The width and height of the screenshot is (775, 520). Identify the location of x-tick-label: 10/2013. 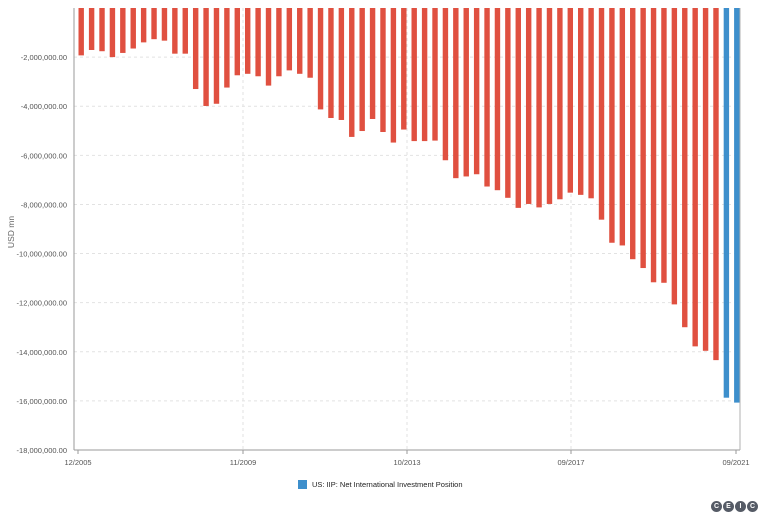
(406, 462).